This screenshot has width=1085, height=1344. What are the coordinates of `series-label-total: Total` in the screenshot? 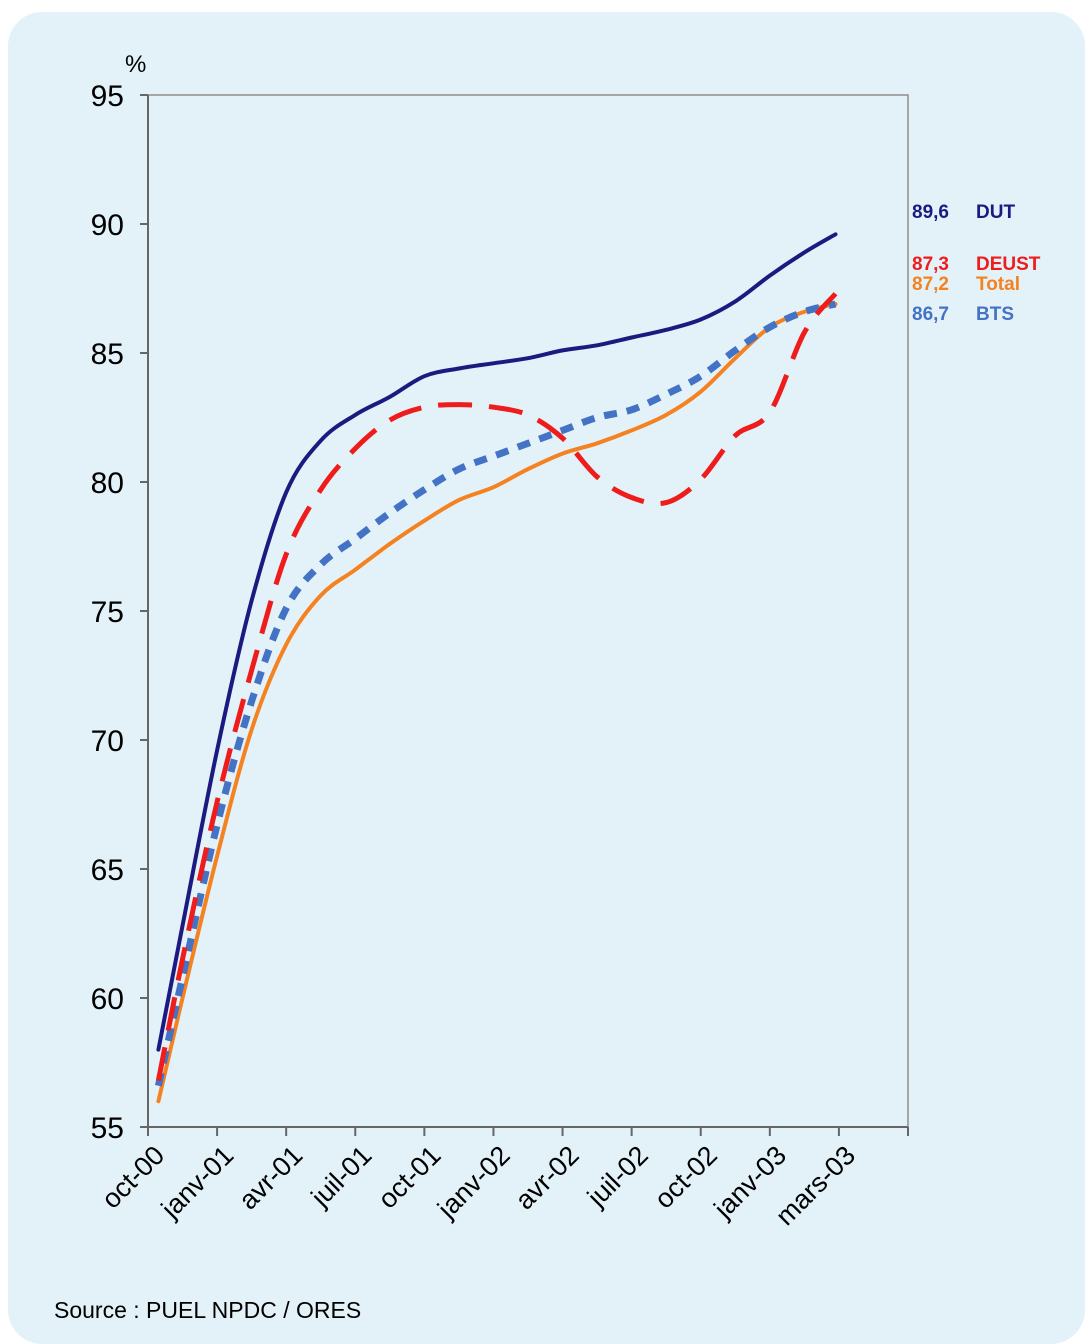 It's located at (998, 284).